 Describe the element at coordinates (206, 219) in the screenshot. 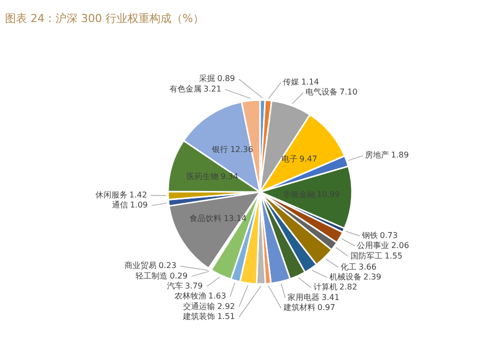

I see `slice-label: 食品饮料` at that location.